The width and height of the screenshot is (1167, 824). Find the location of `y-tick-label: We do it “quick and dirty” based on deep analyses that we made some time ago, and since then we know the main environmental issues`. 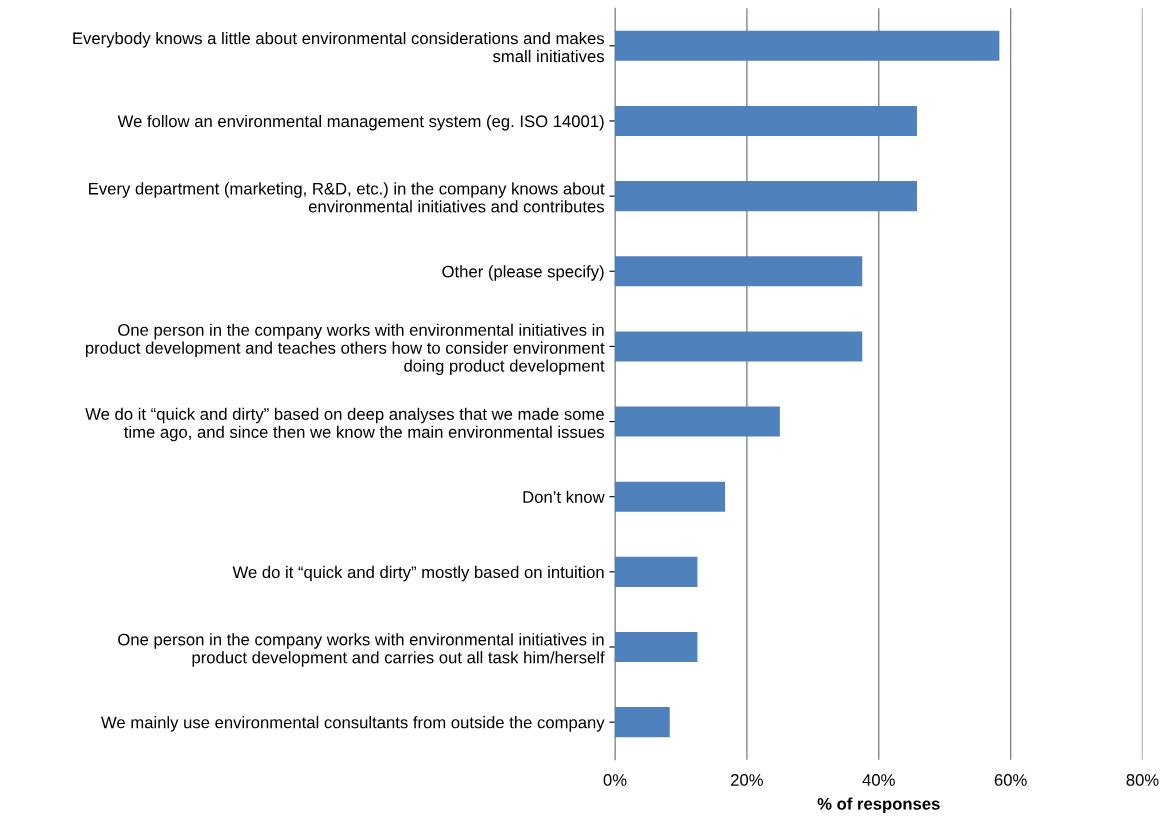

y-tick-label: We do it “quick and dirty” based on deep analyses that we made some time ago, and since then we know the main environmental issues is located at coordinates (345, 424).